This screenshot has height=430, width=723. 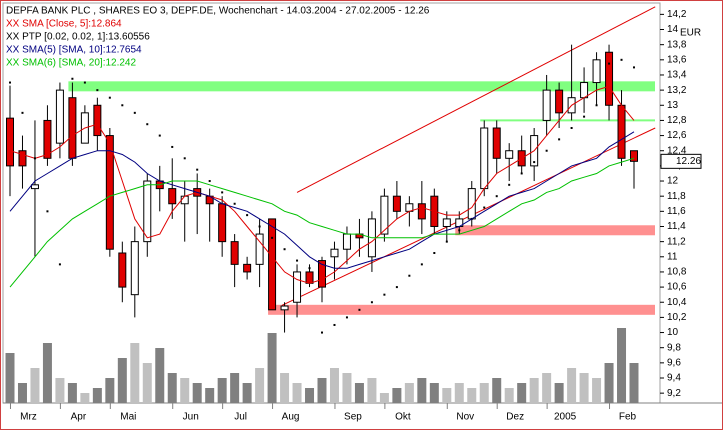 What do you see at coordinates (676, 226) in the screenshot?
I see `y-tick-label: 11,4` at bounding box center [676, 226].